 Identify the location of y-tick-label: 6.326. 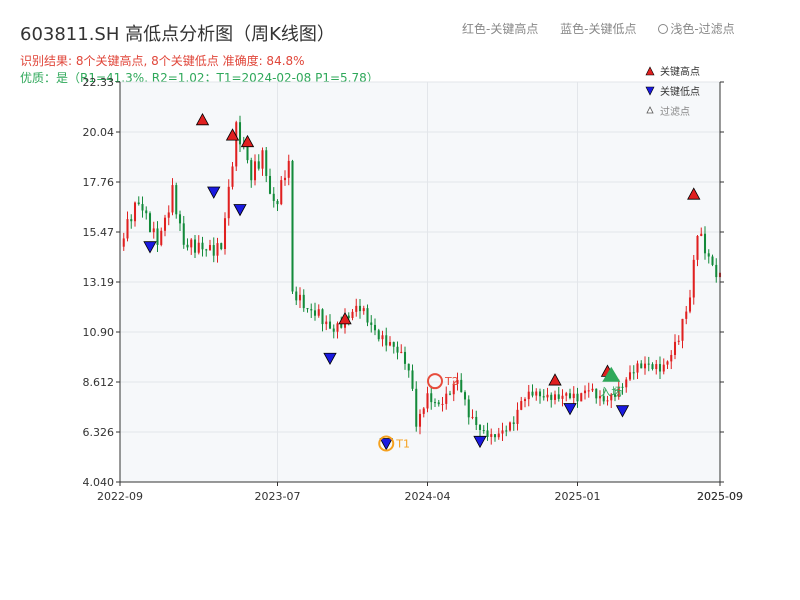
(99, 432).